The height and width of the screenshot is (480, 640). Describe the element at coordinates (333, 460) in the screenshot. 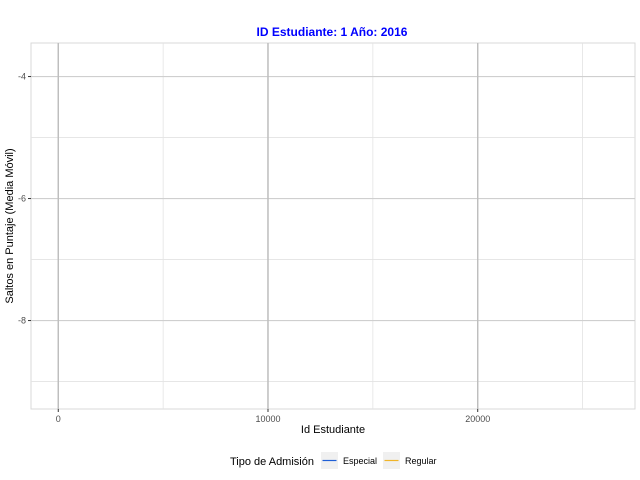

I see `legend: Tipo de Admisión Especial Regular` at that location.